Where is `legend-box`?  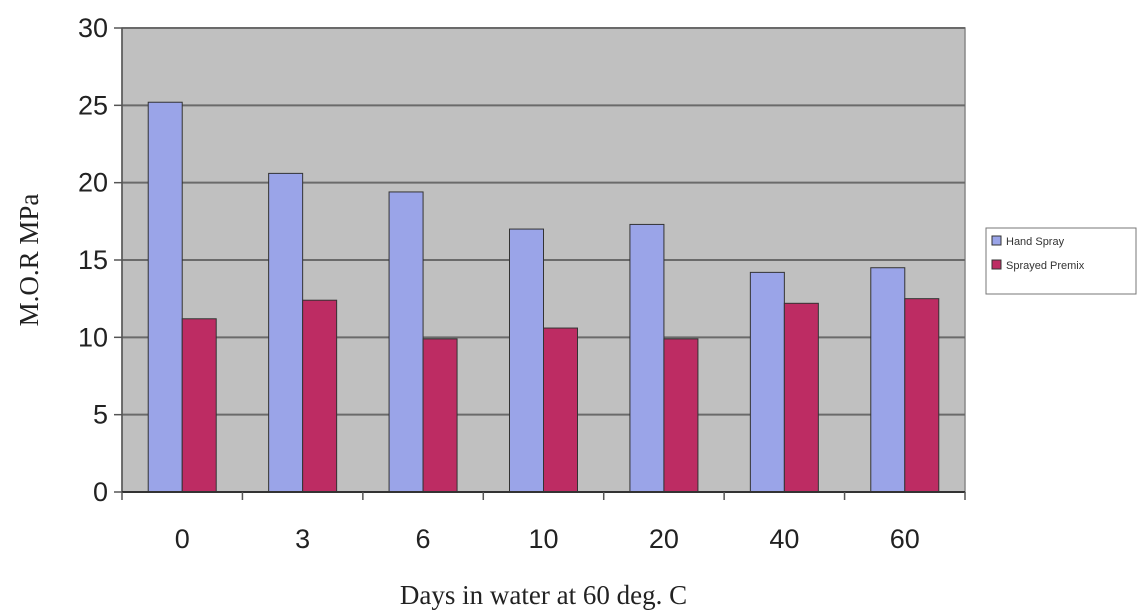
legend-box is located at coordinates (1061, 261).